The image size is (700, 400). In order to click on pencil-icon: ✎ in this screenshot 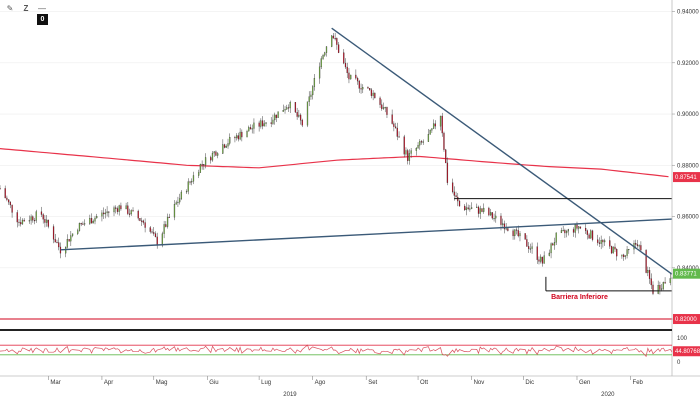, I will do `click(10, 8)`.